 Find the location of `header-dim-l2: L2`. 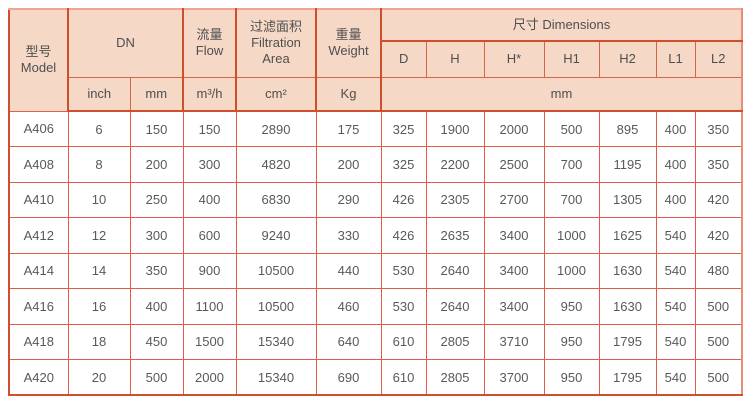

header-dim-l2: L2 is located at coordinates (718, 59).